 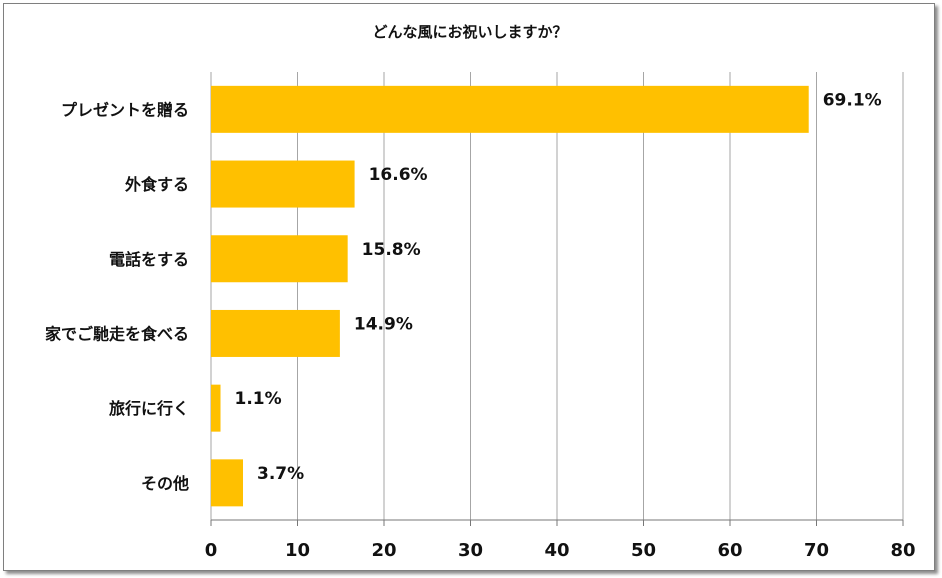 I want to click on x-tick-label: 50, so click(x=643, y=550).